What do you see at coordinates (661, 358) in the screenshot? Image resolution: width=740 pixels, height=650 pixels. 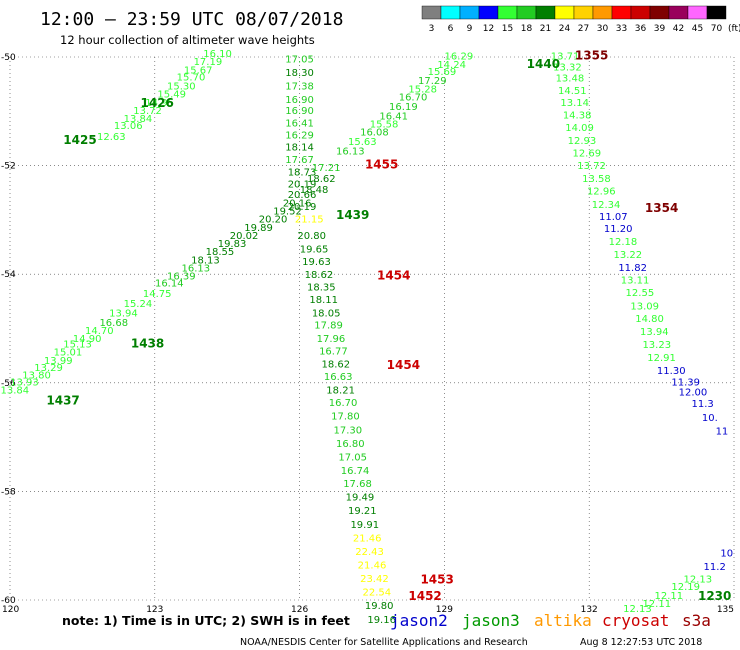 I see `wave-height-value: 12.91` at bounding box center [661, 358].